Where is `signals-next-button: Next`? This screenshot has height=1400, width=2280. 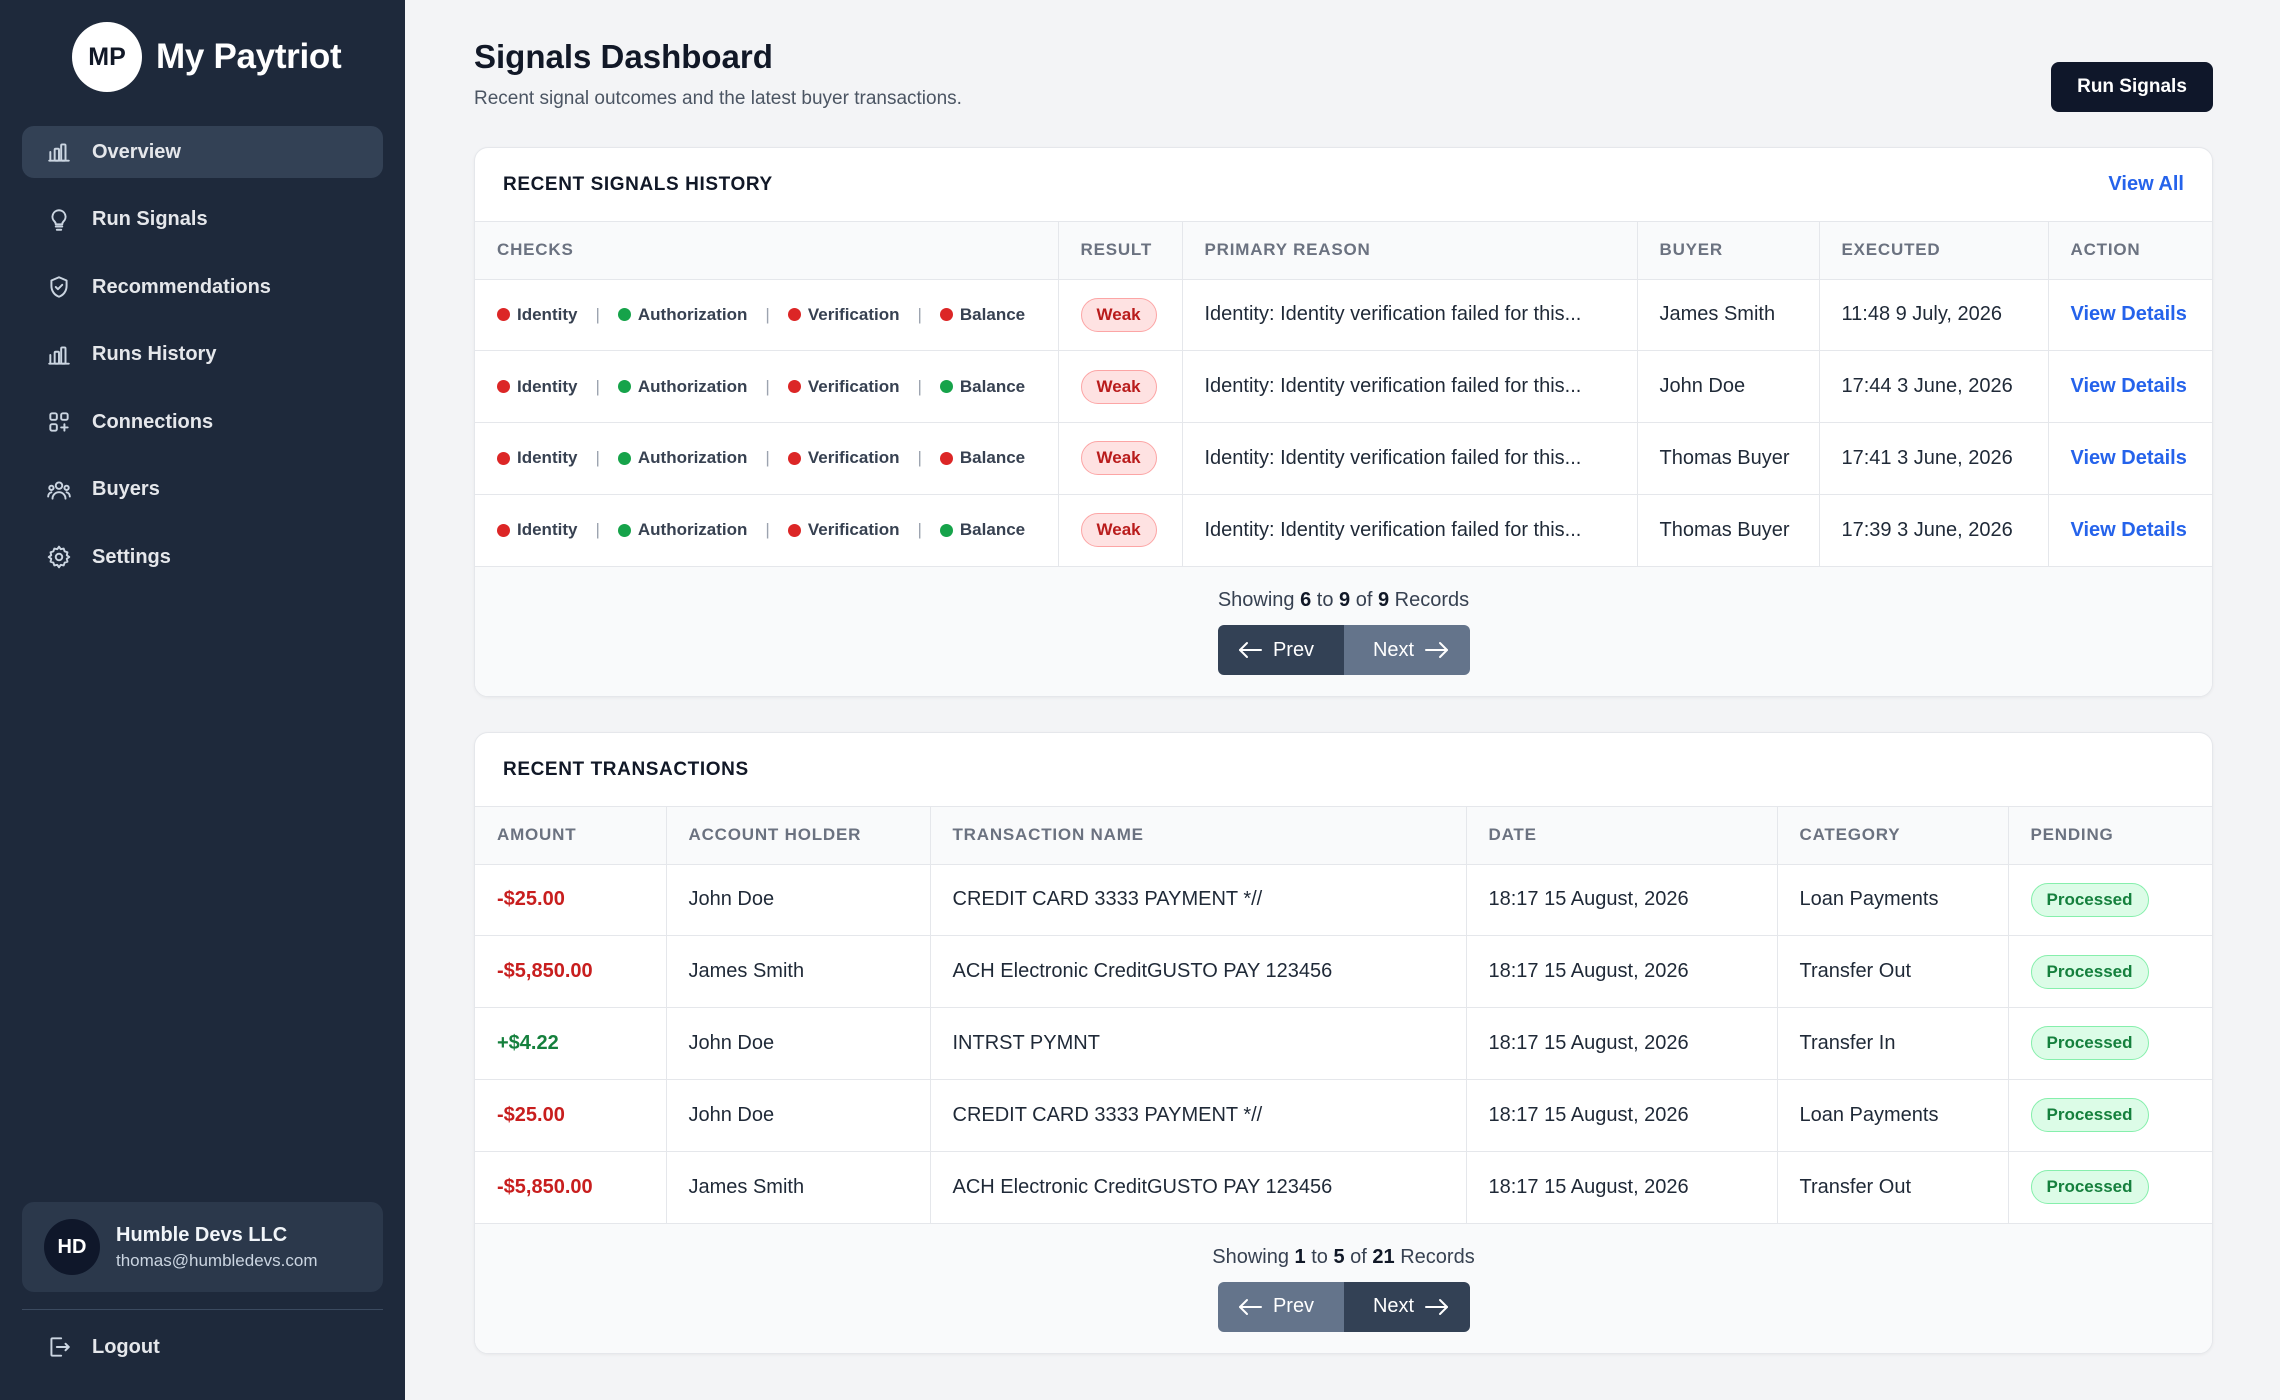 signals-next-button: Next is located at coordinates (1406, 650).